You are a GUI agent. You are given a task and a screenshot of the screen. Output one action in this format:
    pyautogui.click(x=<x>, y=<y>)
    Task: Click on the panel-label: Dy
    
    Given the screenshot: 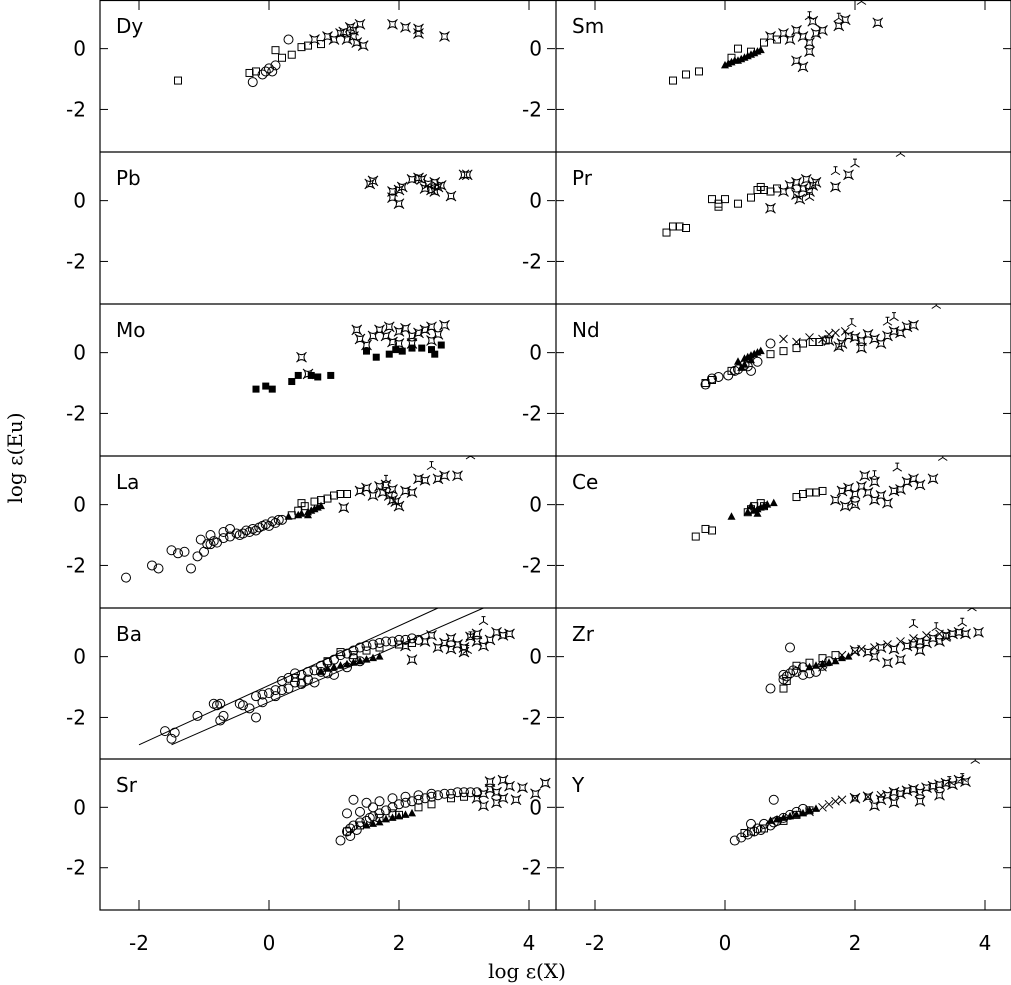 What is the action you would take?
    pyautogui.click(x=129, y=26)
    